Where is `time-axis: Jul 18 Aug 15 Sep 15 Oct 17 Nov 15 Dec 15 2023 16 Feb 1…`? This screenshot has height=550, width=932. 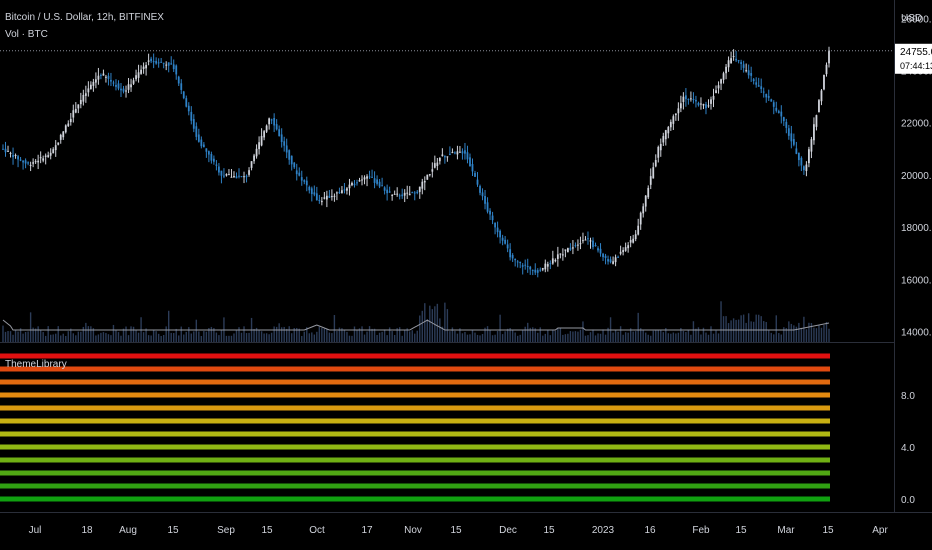 time-axis: Jul 18 Aug 15 Sep 15 Oct 17 Nov 15 Dec 15 2023 16 Feb 1… is located at coordinates (459, 530).